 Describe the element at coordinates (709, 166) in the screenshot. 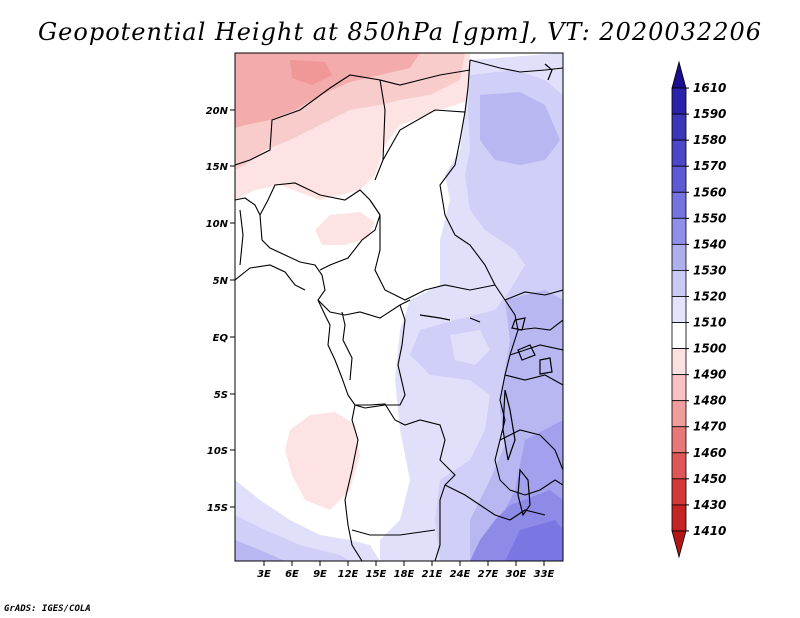

I see `colorbar-label: 1570` at that location.